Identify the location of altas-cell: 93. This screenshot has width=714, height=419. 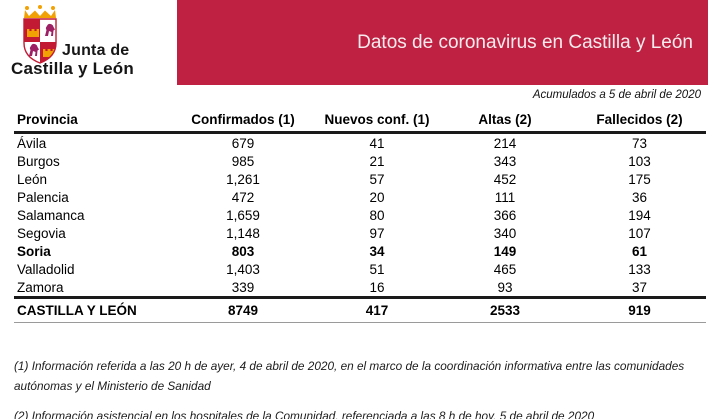
(505, 287).